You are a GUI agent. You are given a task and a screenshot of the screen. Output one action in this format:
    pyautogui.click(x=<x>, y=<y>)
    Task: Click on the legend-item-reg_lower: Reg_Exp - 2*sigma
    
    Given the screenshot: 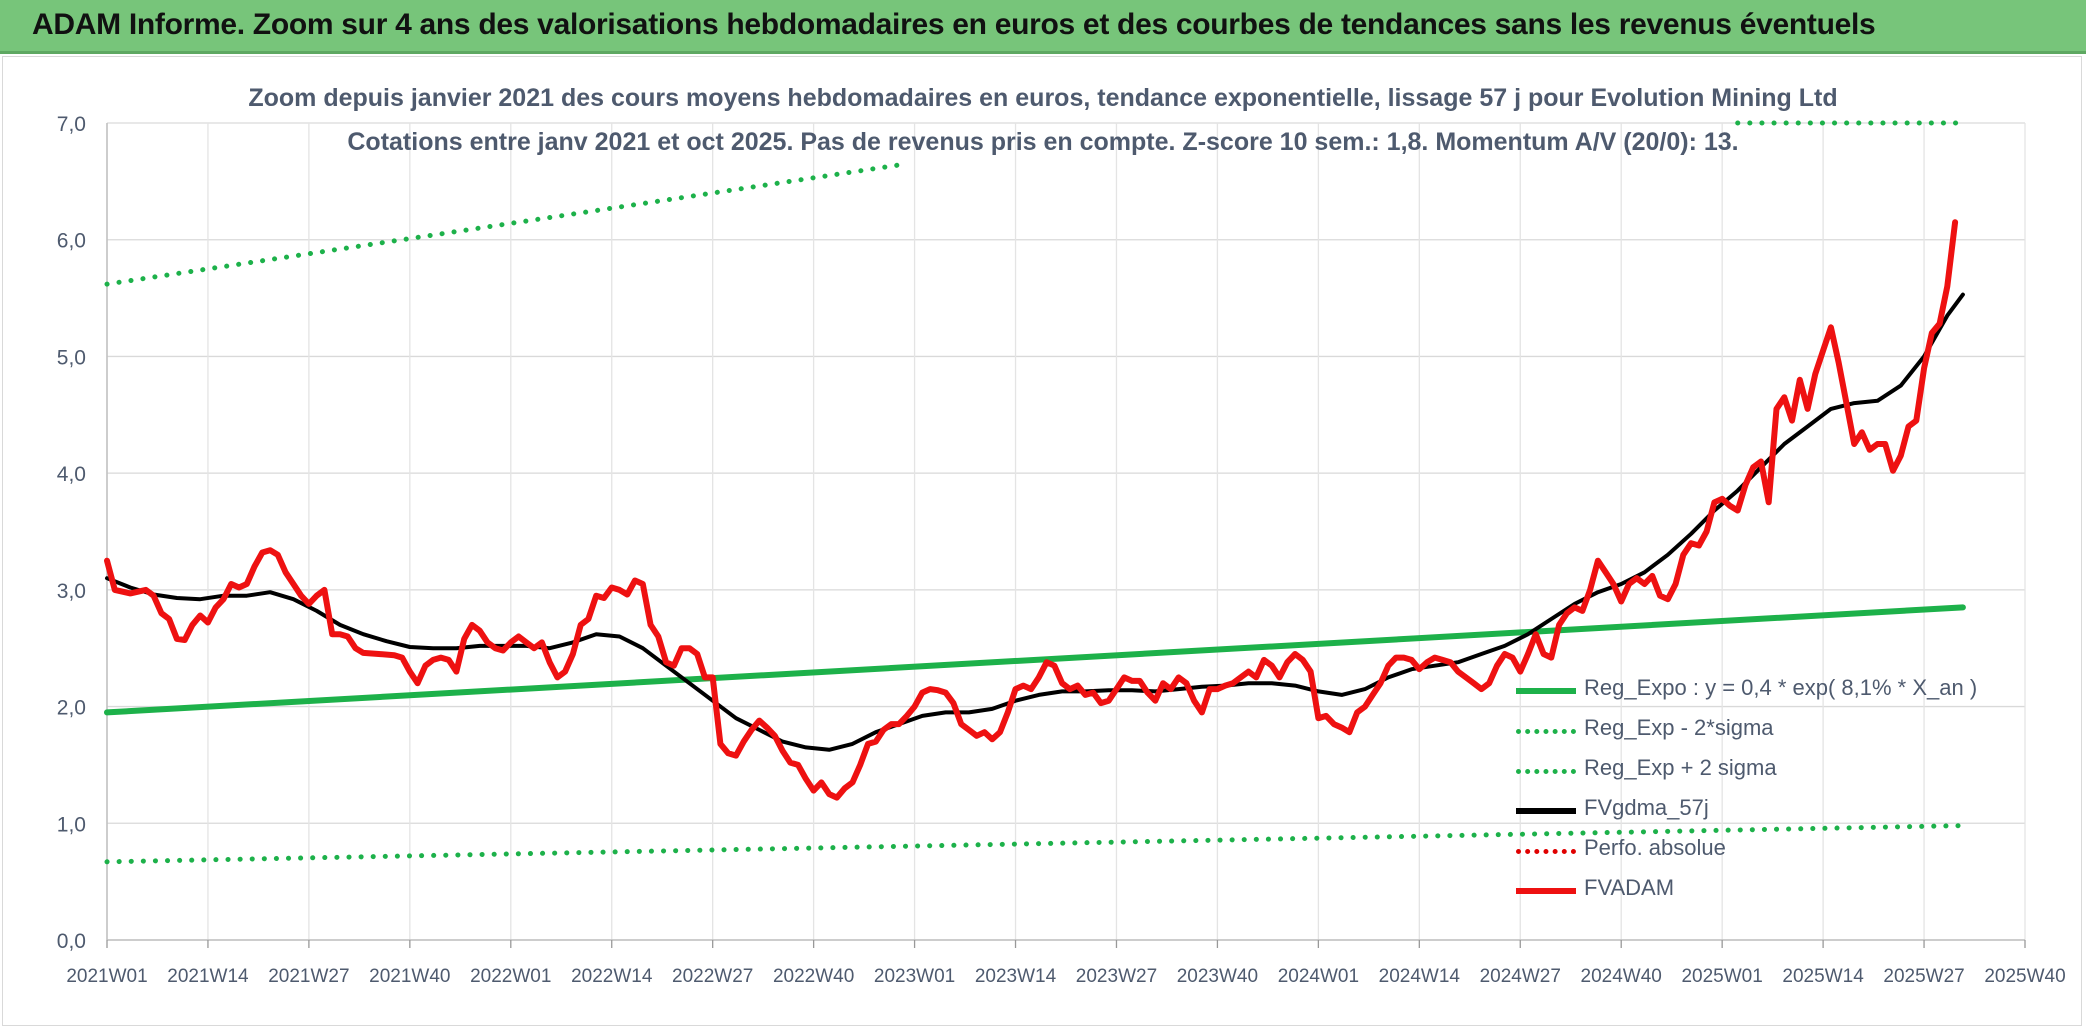 What is the action you would take?
    pyautogui.click(x=1796, y=730)
    